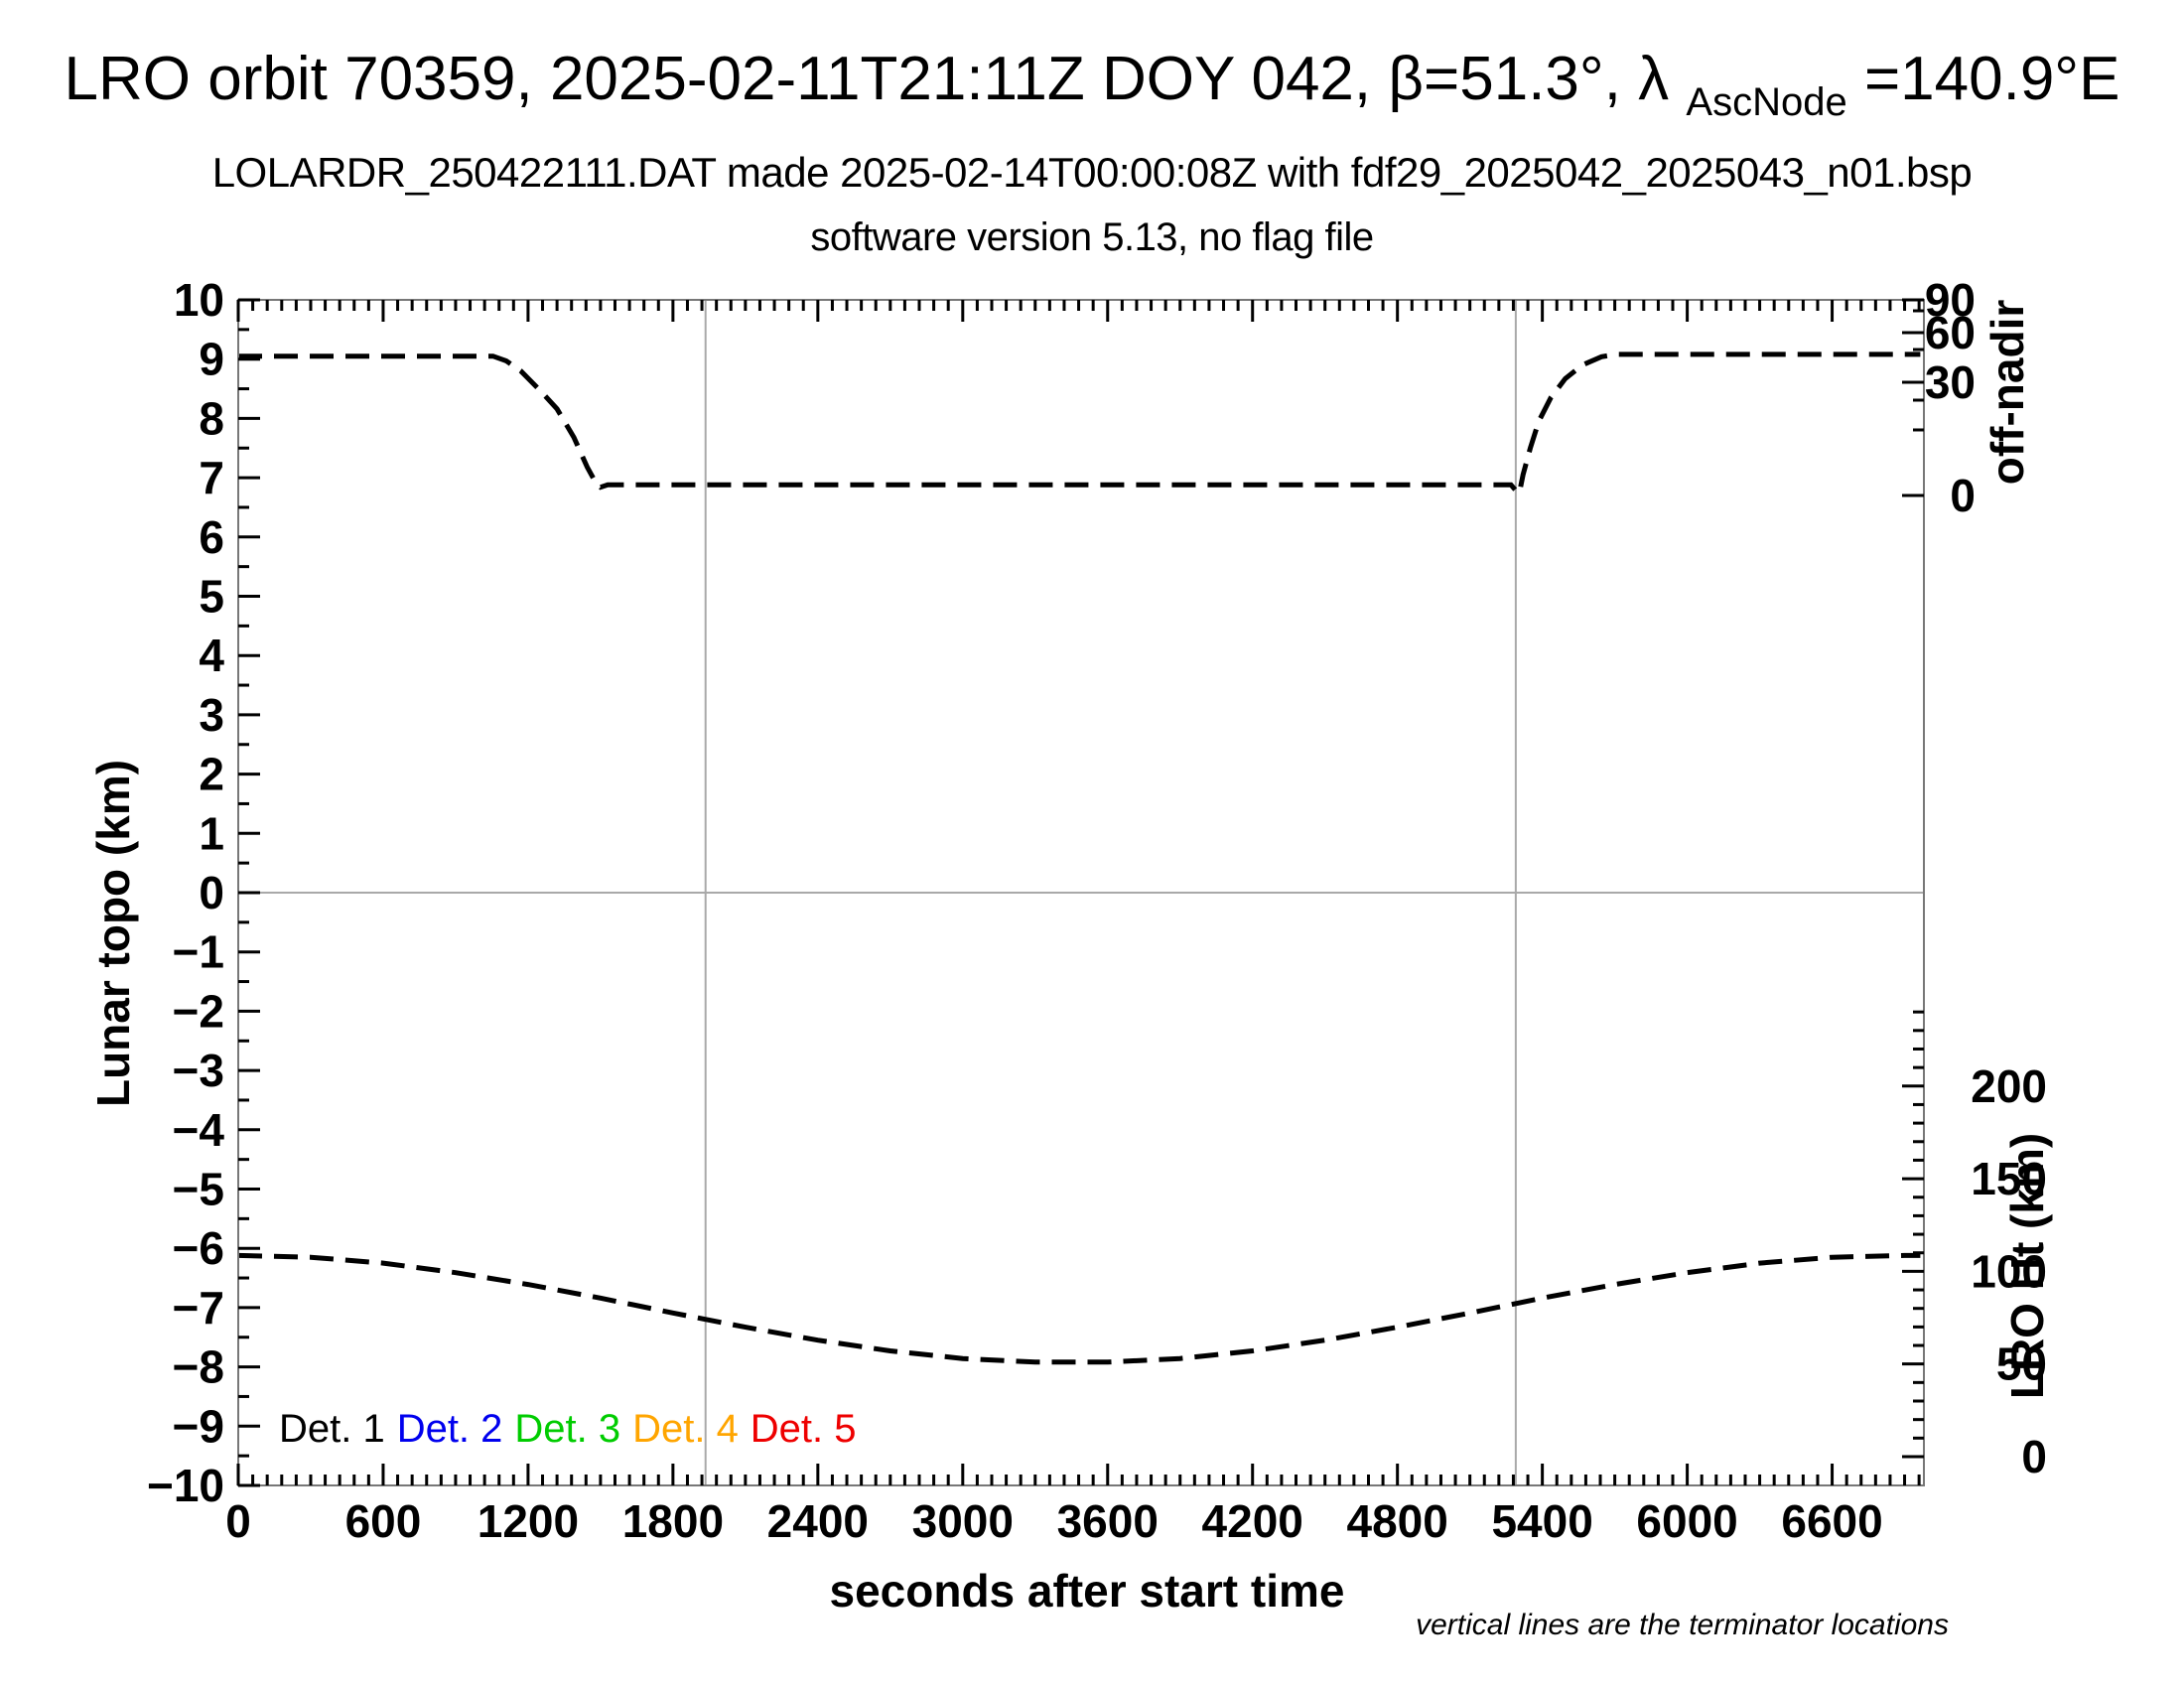 The image size is (2184, 1688). I want to click on x-tick-label: 6600, so click(1831, 1521).